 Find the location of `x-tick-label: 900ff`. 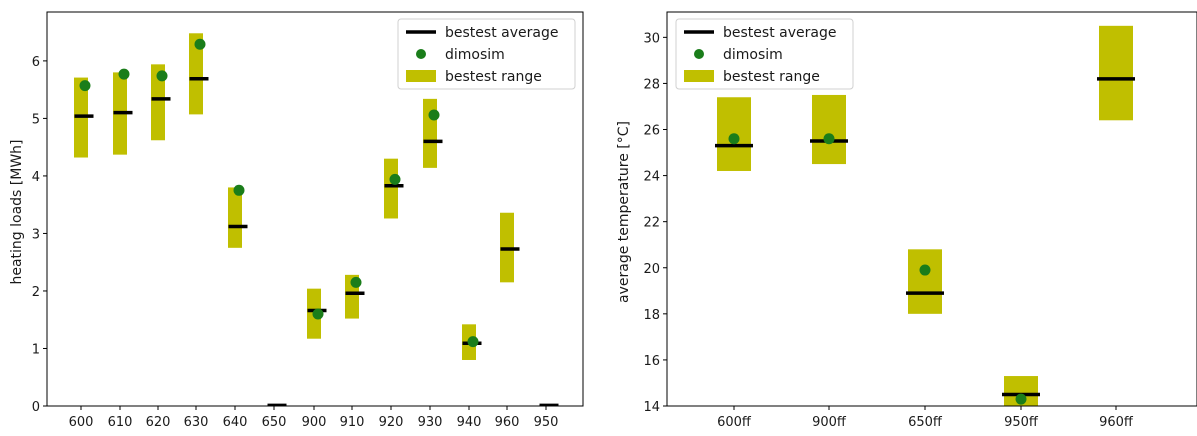

x-tick-label: 900ff is located at coordinates (829, 422).